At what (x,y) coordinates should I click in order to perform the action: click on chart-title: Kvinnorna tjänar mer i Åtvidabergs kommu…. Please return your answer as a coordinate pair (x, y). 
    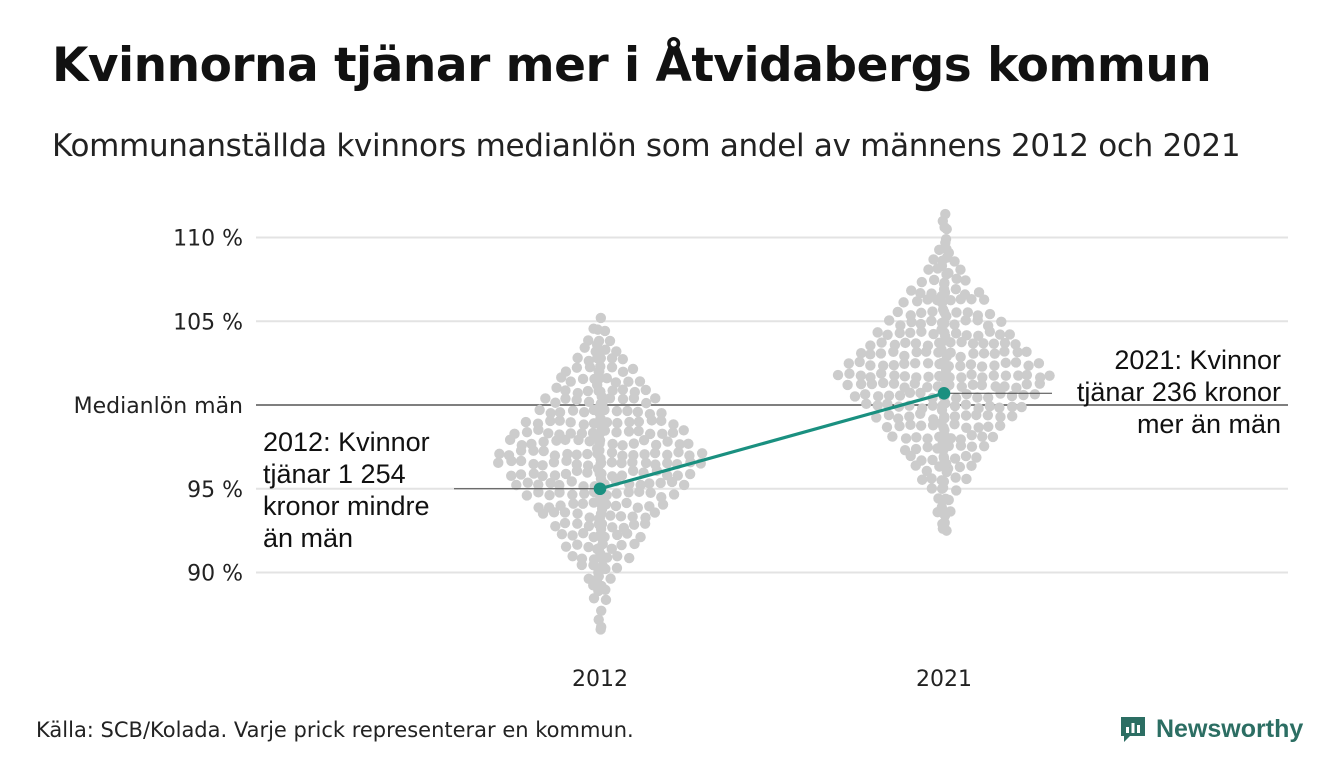
    Looking at the image, I should click on (632, 65).